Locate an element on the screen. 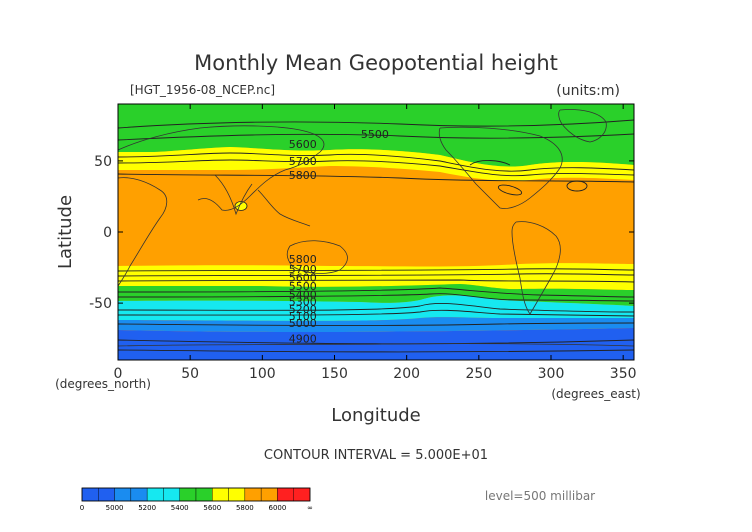 This screenshot has width=752, height=532. y-tick-label: -50 is located at coordinates (100, 304).